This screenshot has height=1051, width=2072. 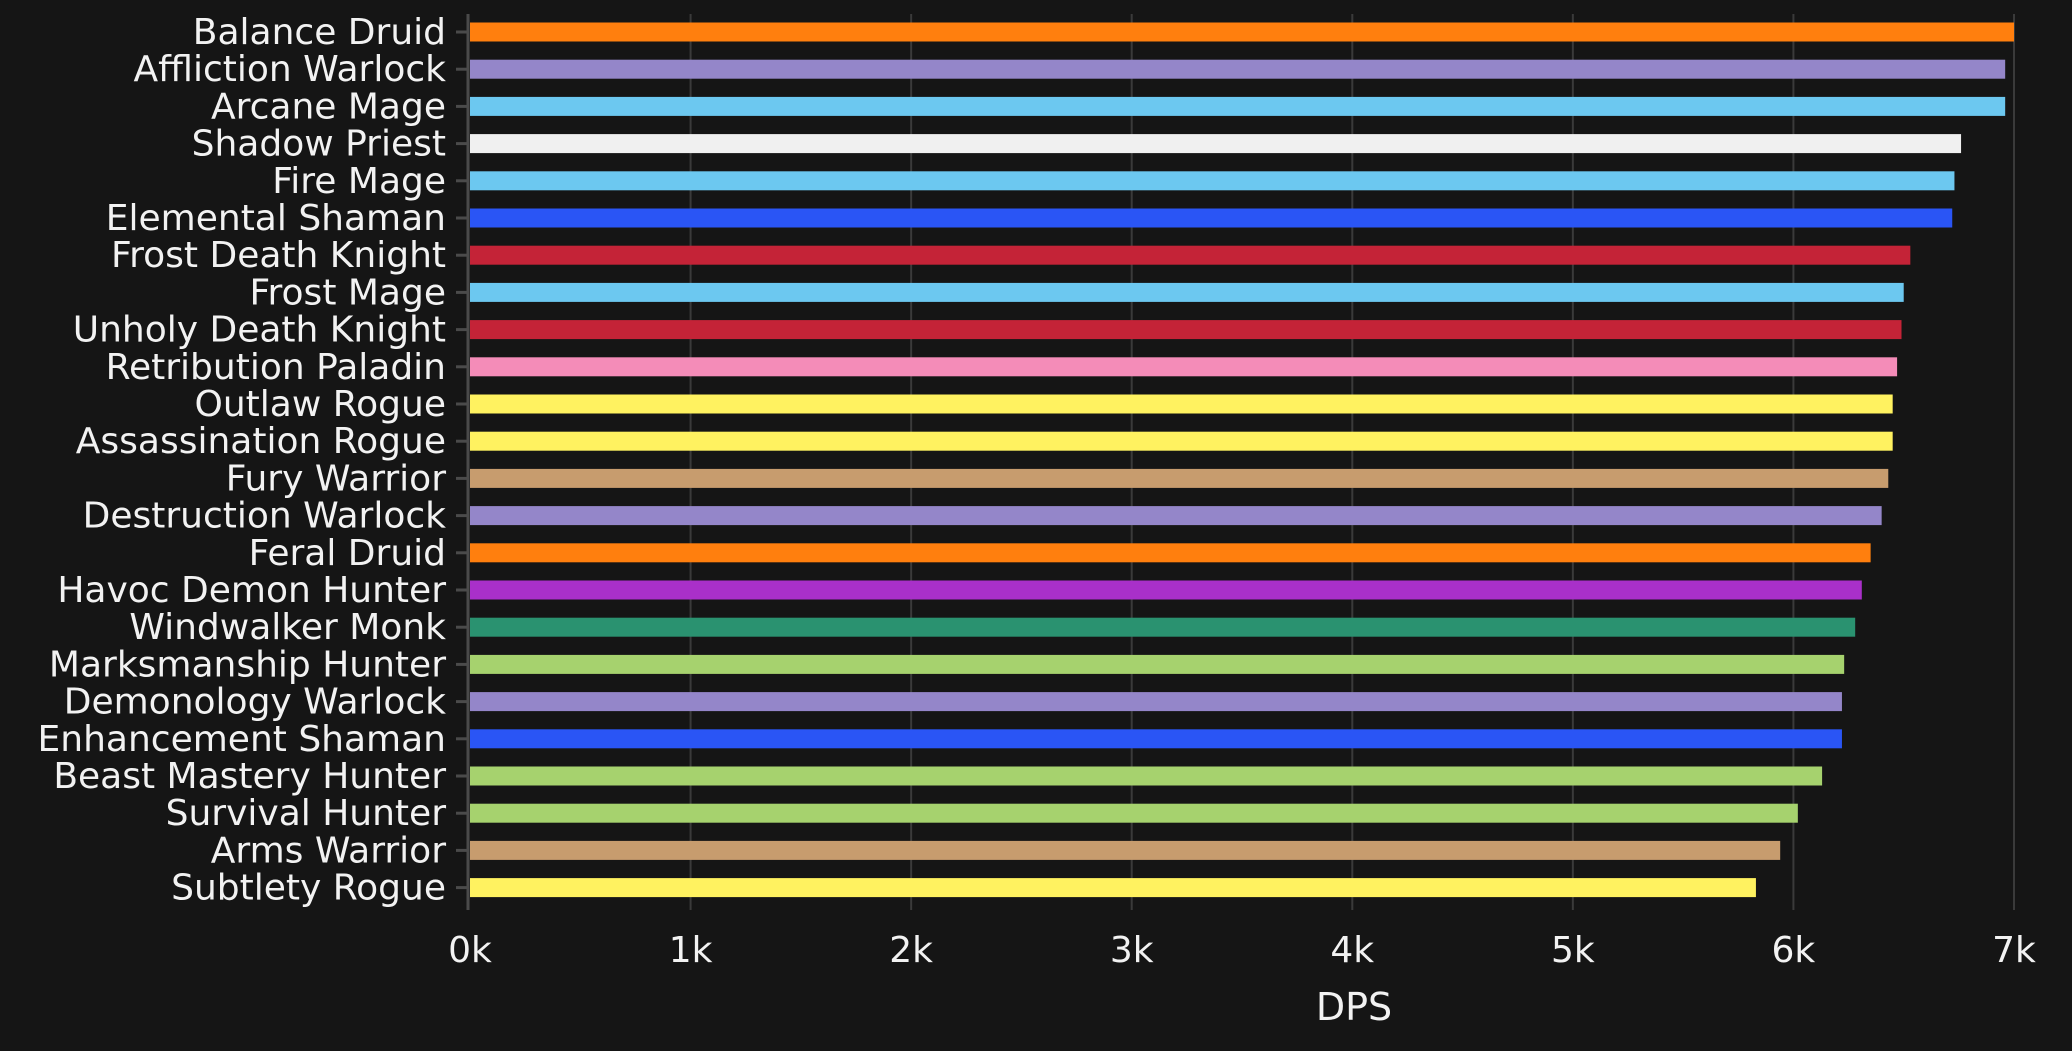 I want to click on category-label: Enhancement Shaman, so click(x=242, y=739).